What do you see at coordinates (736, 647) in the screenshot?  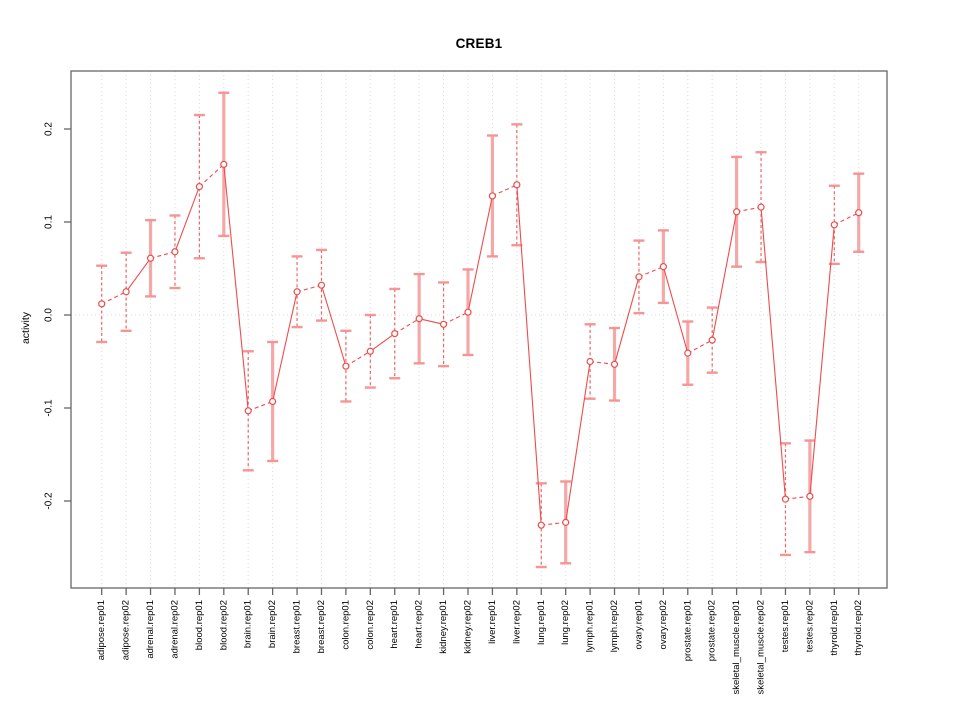 I see `x-tick-label: skeletal_muscle.rep01` at bounding box center [736, 647].